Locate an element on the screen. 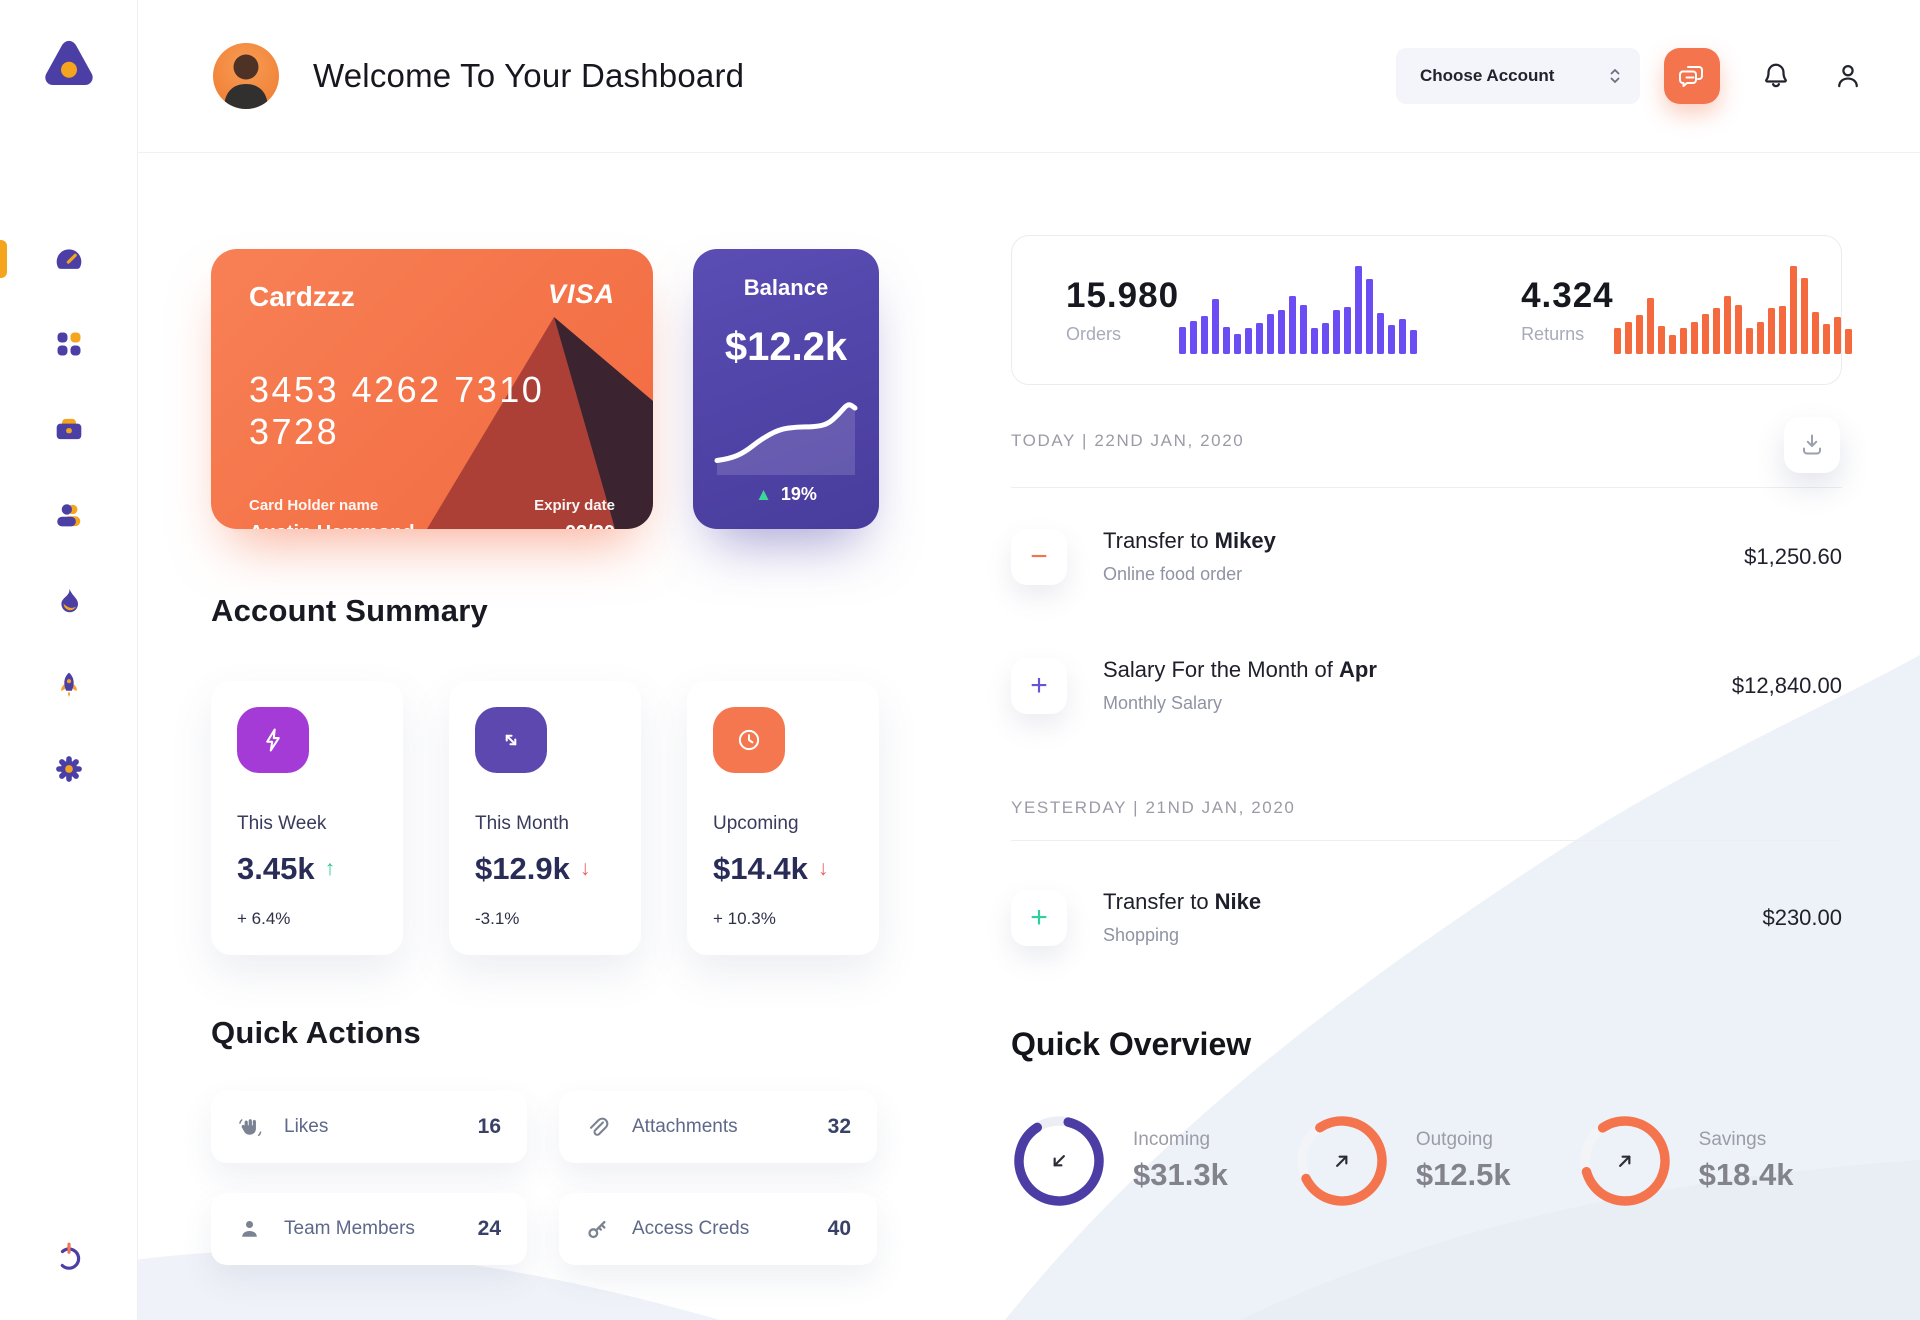  overview-value: $31.3k is located at coordinates (1180, 1174).